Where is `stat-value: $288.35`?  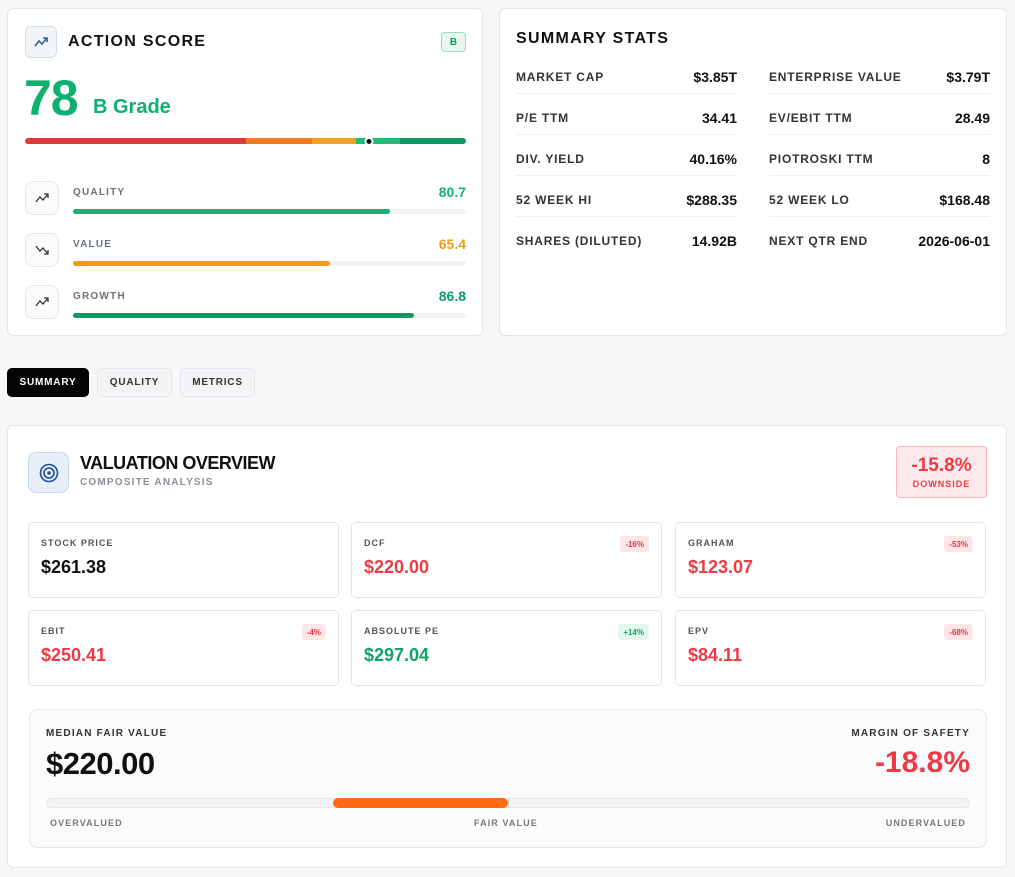
stat-value: $288.35 is located at coordinates (711, 199).